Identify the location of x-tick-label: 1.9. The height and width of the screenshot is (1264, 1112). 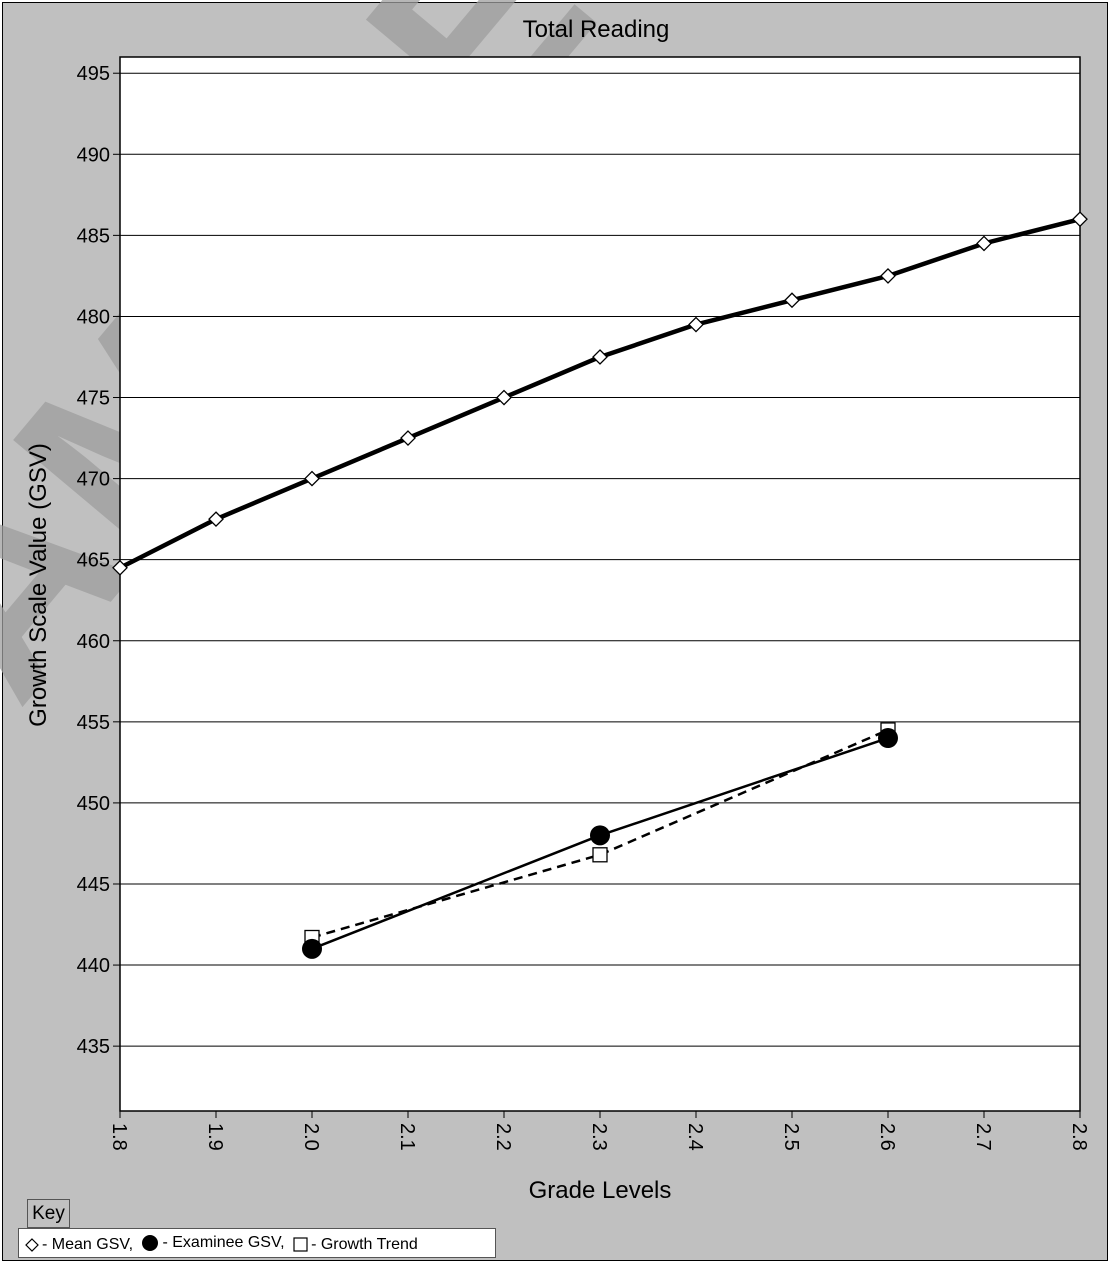
(215, 1137).